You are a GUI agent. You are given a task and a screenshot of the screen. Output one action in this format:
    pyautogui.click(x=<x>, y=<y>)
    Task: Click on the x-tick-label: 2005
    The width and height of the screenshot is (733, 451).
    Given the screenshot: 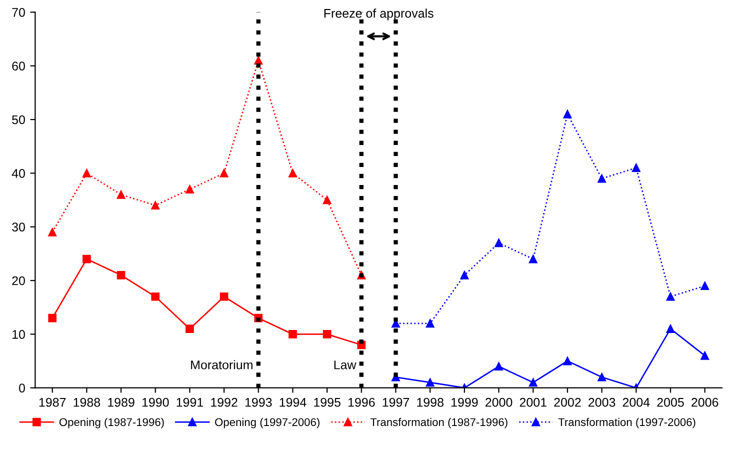 What is the action you would take?
    pyautogui.click(x=670, y=402)
    